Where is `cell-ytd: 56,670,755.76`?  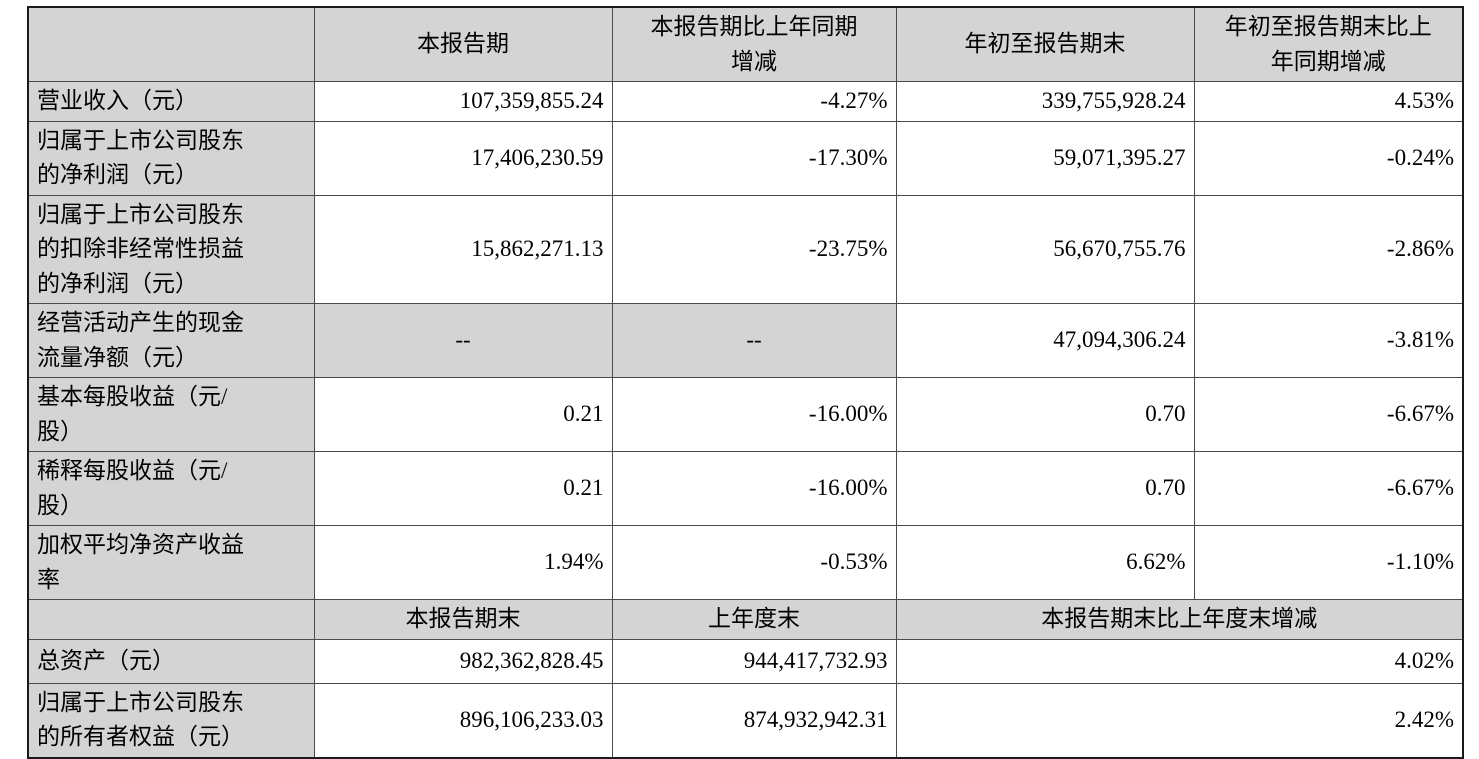
cell-ytd: 56,670,755.76 is located at coordinates (1045, 249).